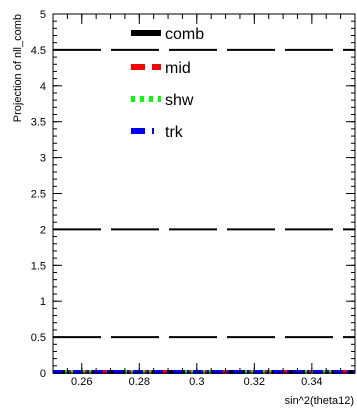 This screenshot has height=408, width=357. What do you see at coordinates (178, 68) in the screenshot?
I see `legend-label-mid: mid` at bounding box center [178, 68].